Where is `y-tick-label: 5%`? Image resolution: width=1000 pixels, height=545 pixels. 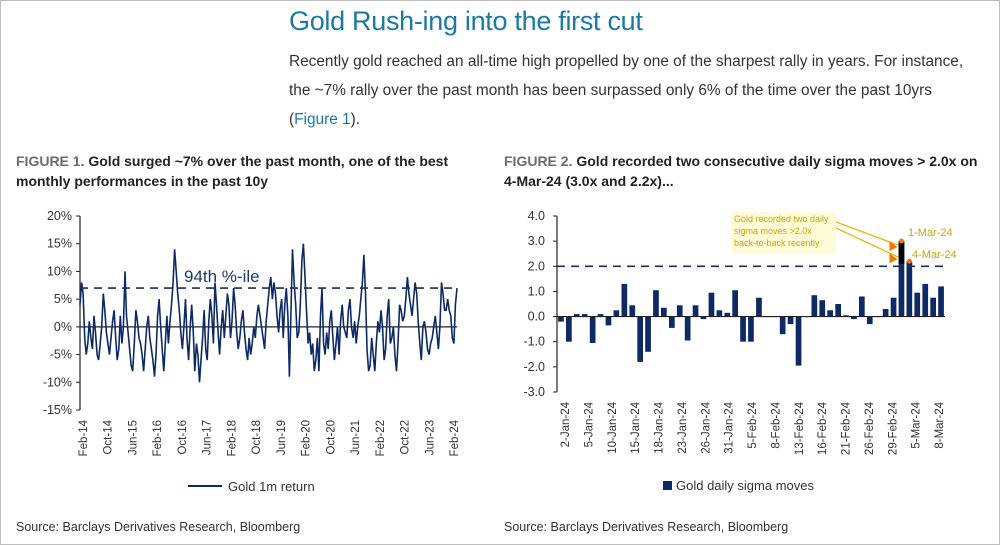 y-tick-label: 5% is located at coordinates (63, 299).